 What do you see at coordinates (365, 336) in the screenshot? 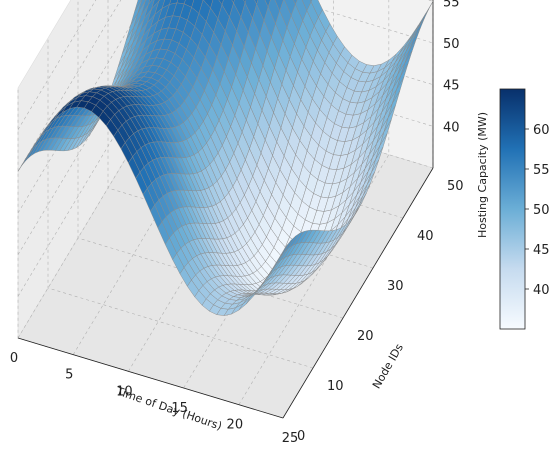
I see `y-tick-label: 20` at bounding box center [365, 336].